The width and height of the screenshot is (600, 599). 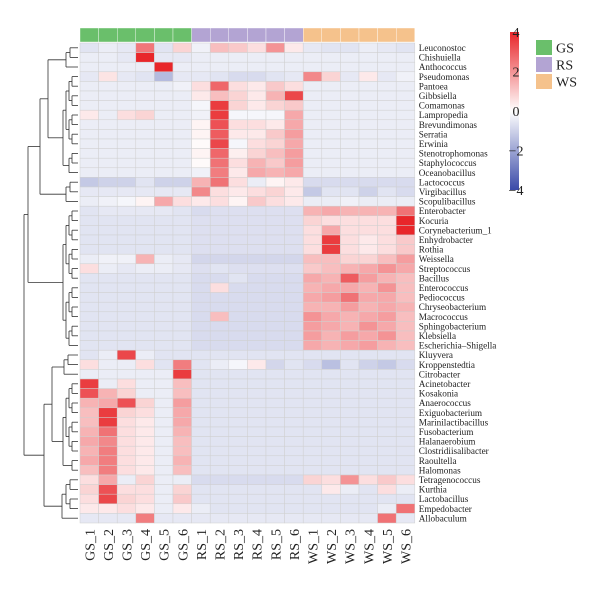 I want to click on legend-label-ws: WS, so click(x=566, y=83).